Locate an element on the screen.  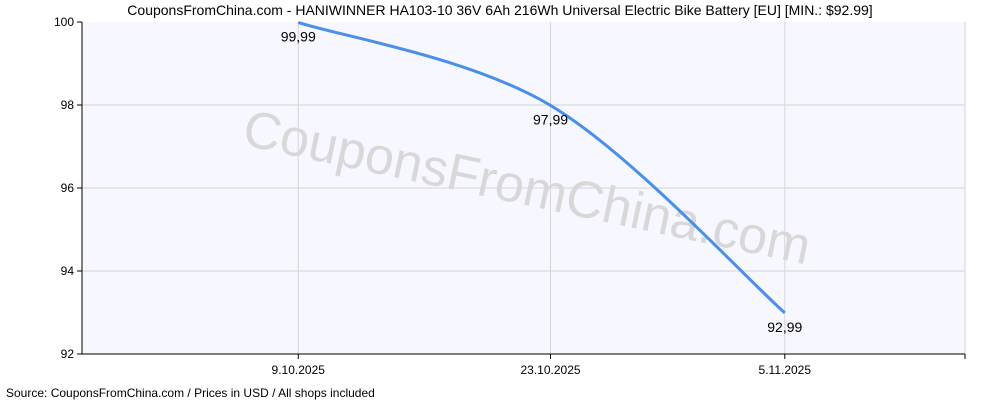
data-label: 97,99 is located at coordinates (550, 119).